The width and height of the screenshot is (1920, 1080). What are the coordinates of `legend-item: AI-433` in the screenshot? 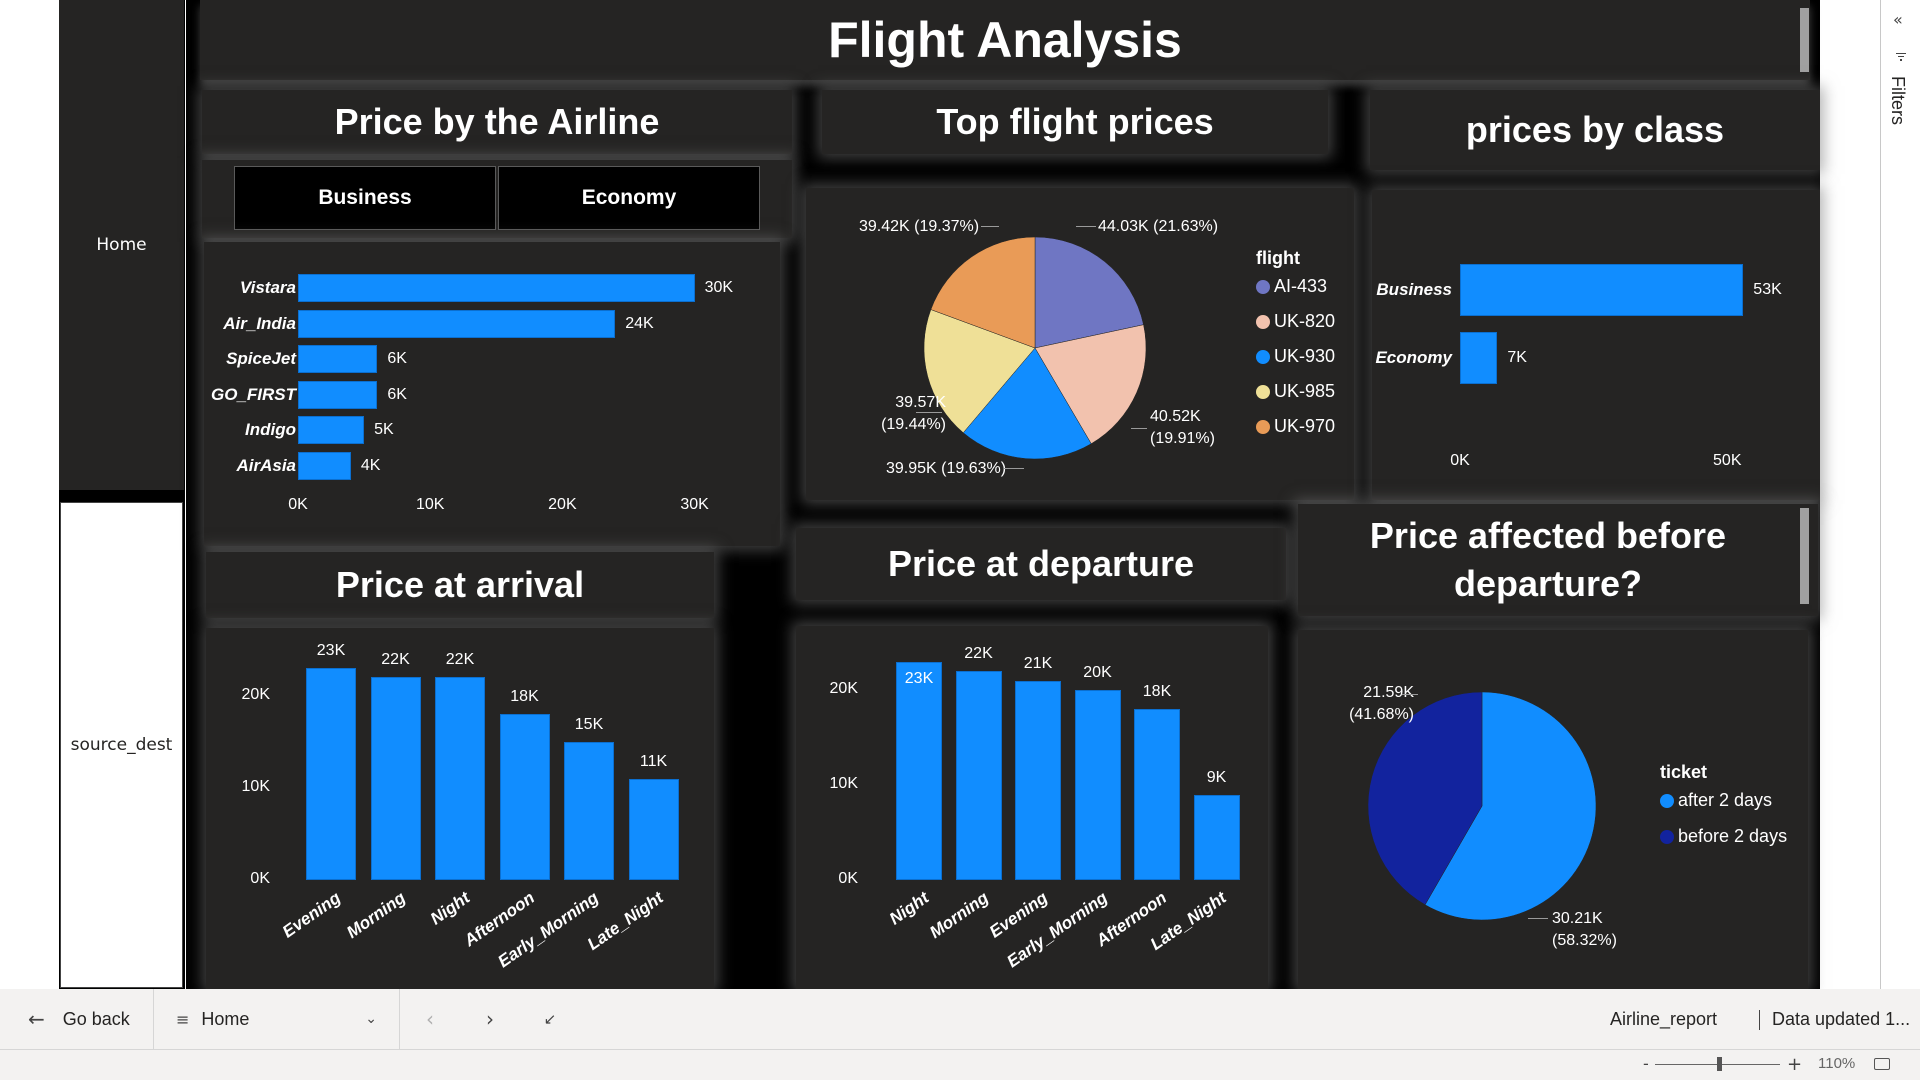 It's located at (1291, 286).